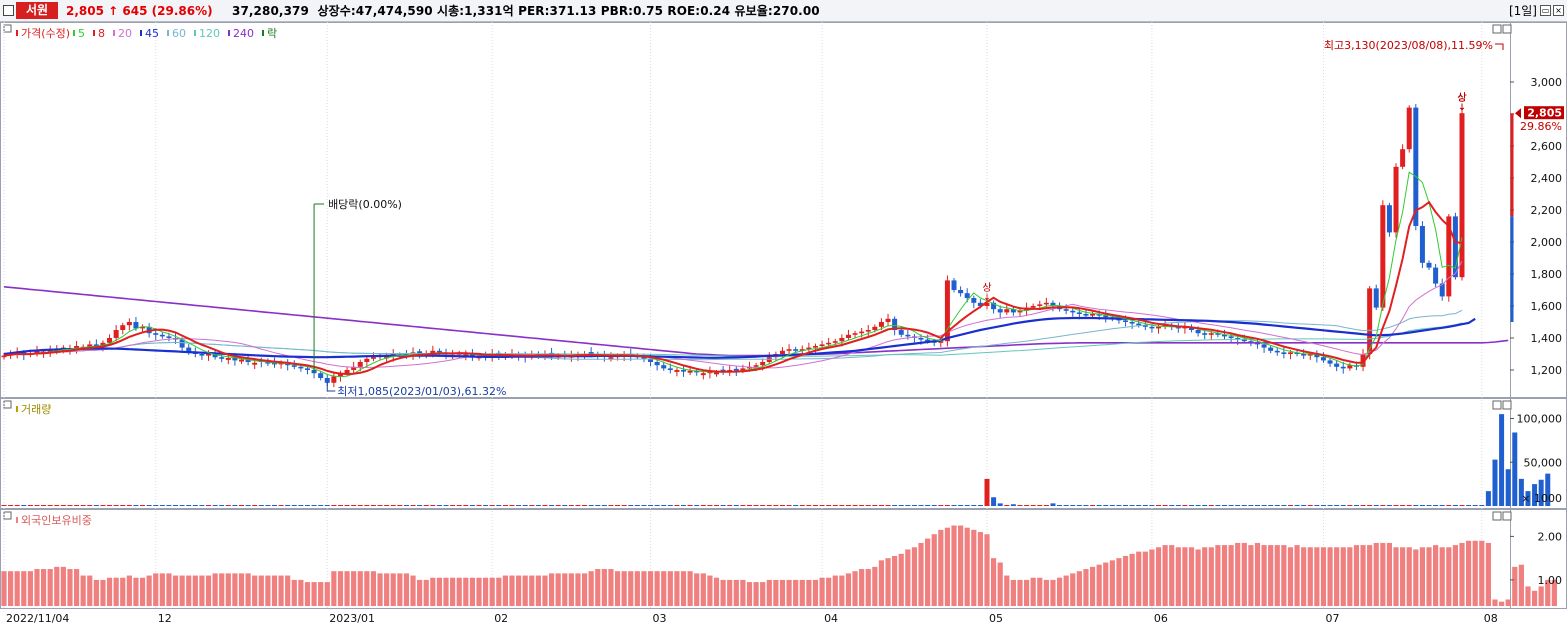 This screenshot has width=1567, height=630. Describe the element at coordinates (8, 10) in the screenshot. I see `select-checkbox` at that location.